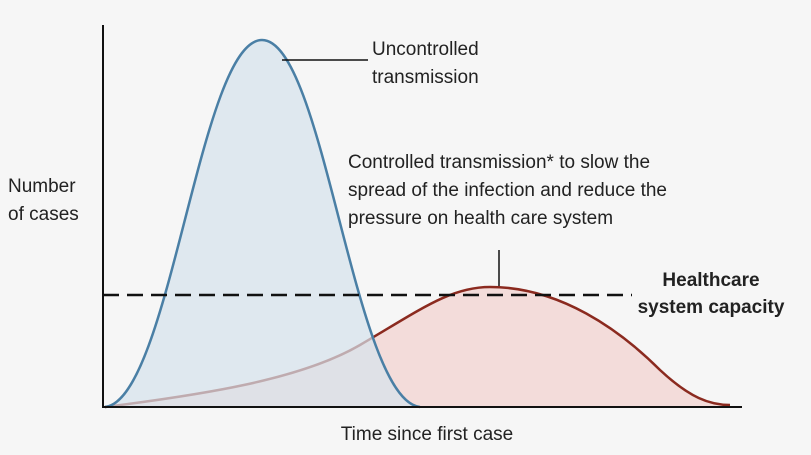  Describe the element at coordinates (710, 280) in the screenshot. I see `capacity-label: Healthcare` at that location.